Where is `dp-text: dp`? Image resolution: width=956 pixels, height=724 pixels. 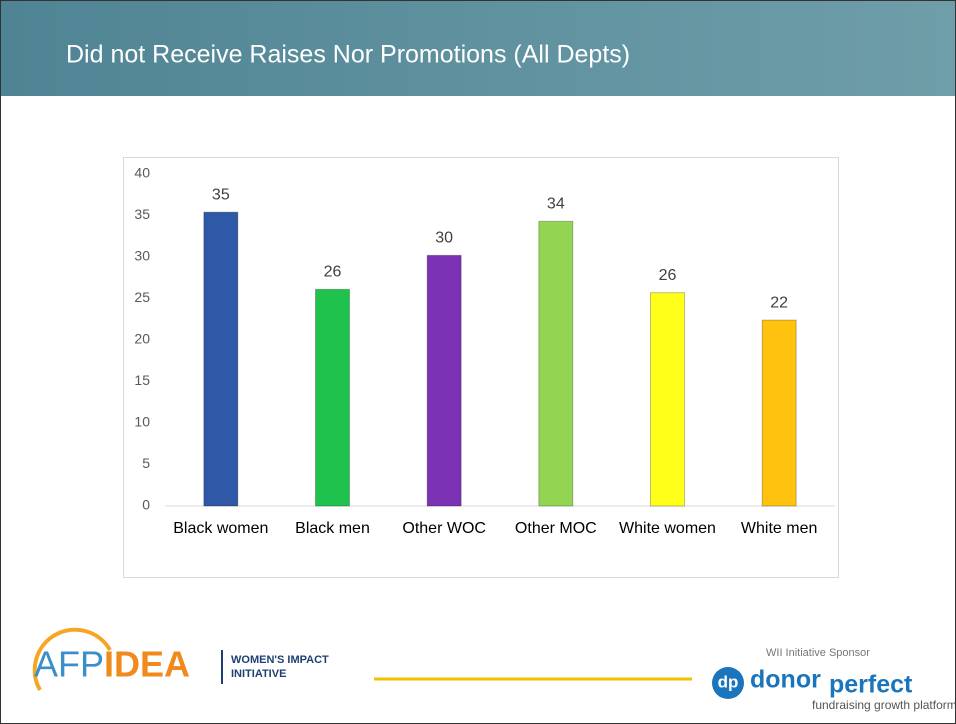 dp-text: dp is located at coordinates (728, 681).